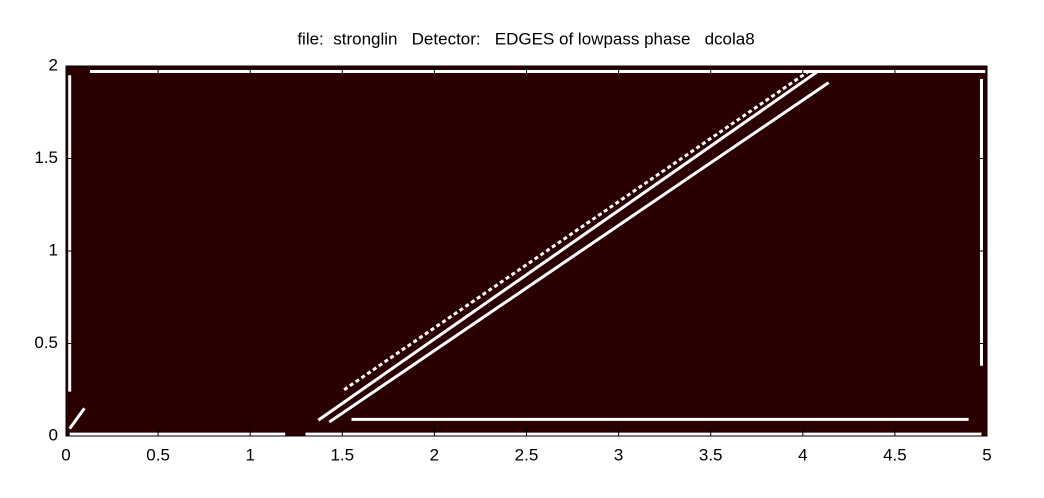 Image resolution: width=1044 pixels, height=498 pixels. What do you see at coordinates (53, 434) in the screenshot?
I see `y-tick-label: 0` at bounding box center [53, 434].